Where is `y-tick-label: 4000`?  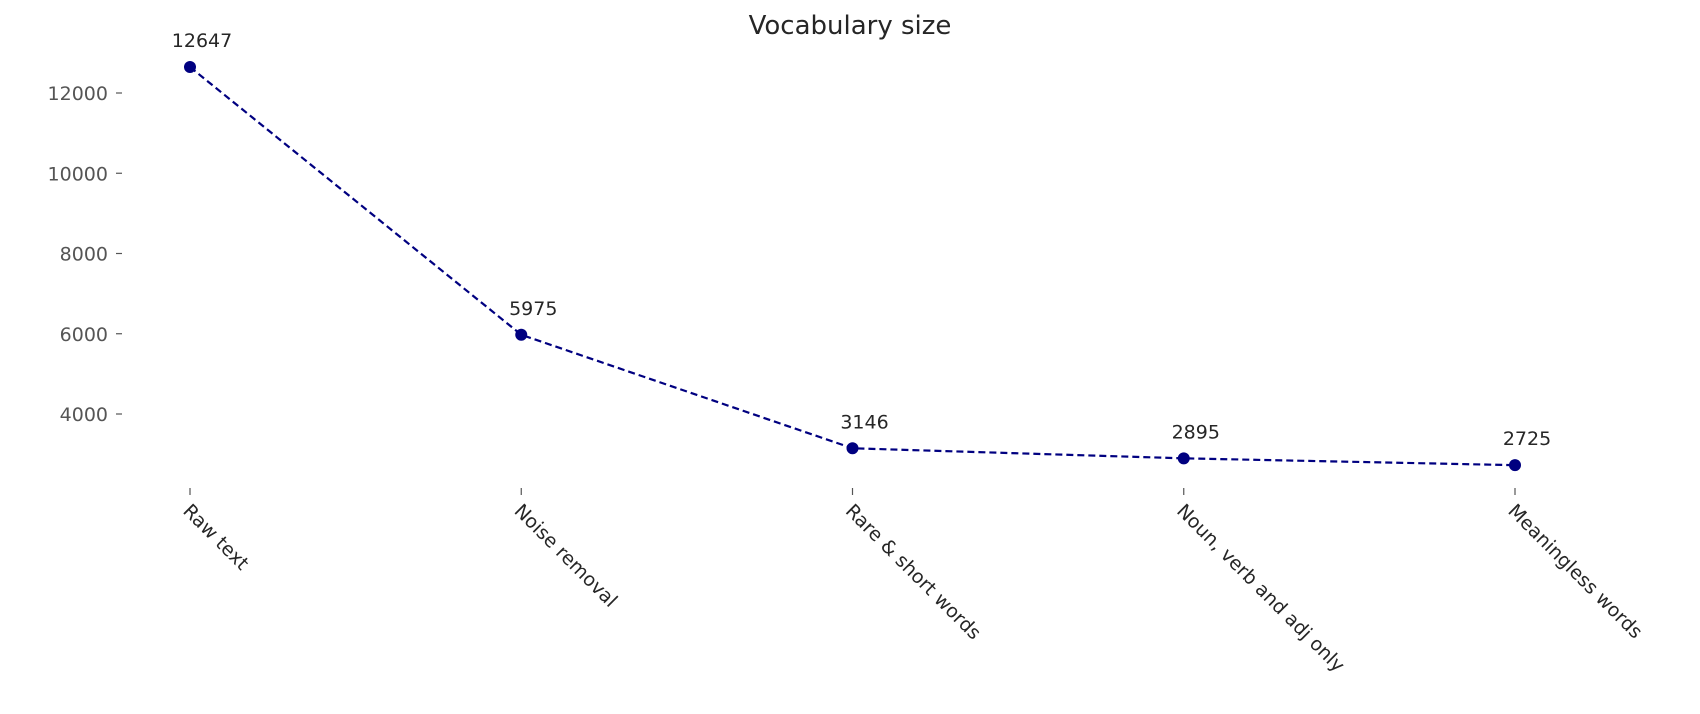
y-tick-label: 4000 is located at coordinates (84, 415).